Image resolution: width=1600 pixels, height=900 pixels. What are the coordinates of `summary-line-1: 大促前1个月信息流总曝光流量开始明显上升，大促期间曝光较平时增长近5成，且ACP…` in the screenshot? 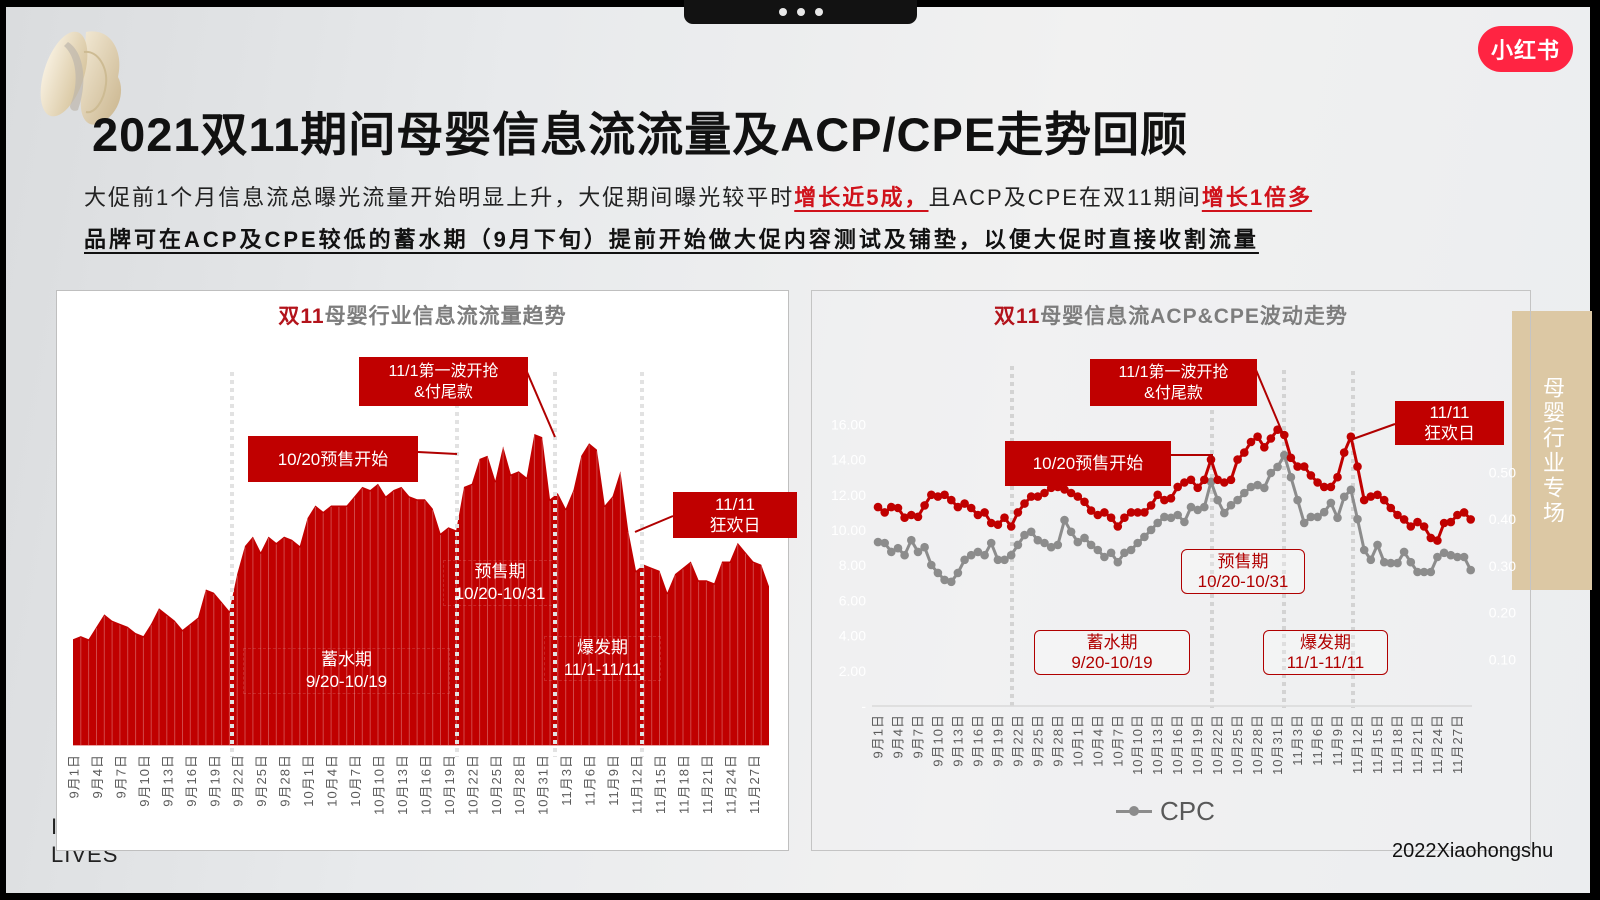 It's located at (698, 196).